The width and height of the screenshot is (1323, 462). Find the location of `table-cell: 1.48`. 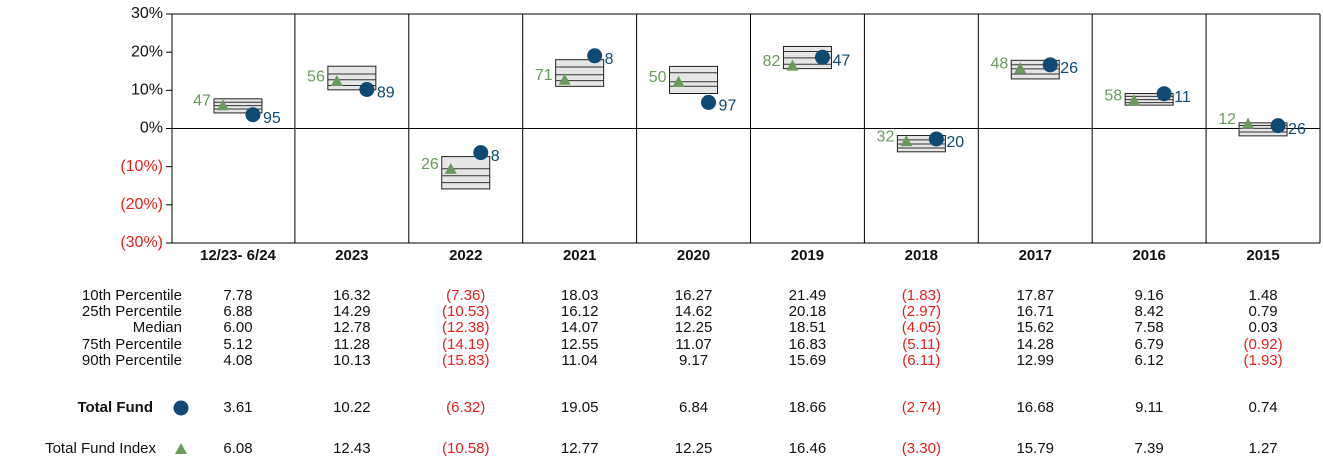

table-cell: 1.48 is located at coordinates (1262, 295).